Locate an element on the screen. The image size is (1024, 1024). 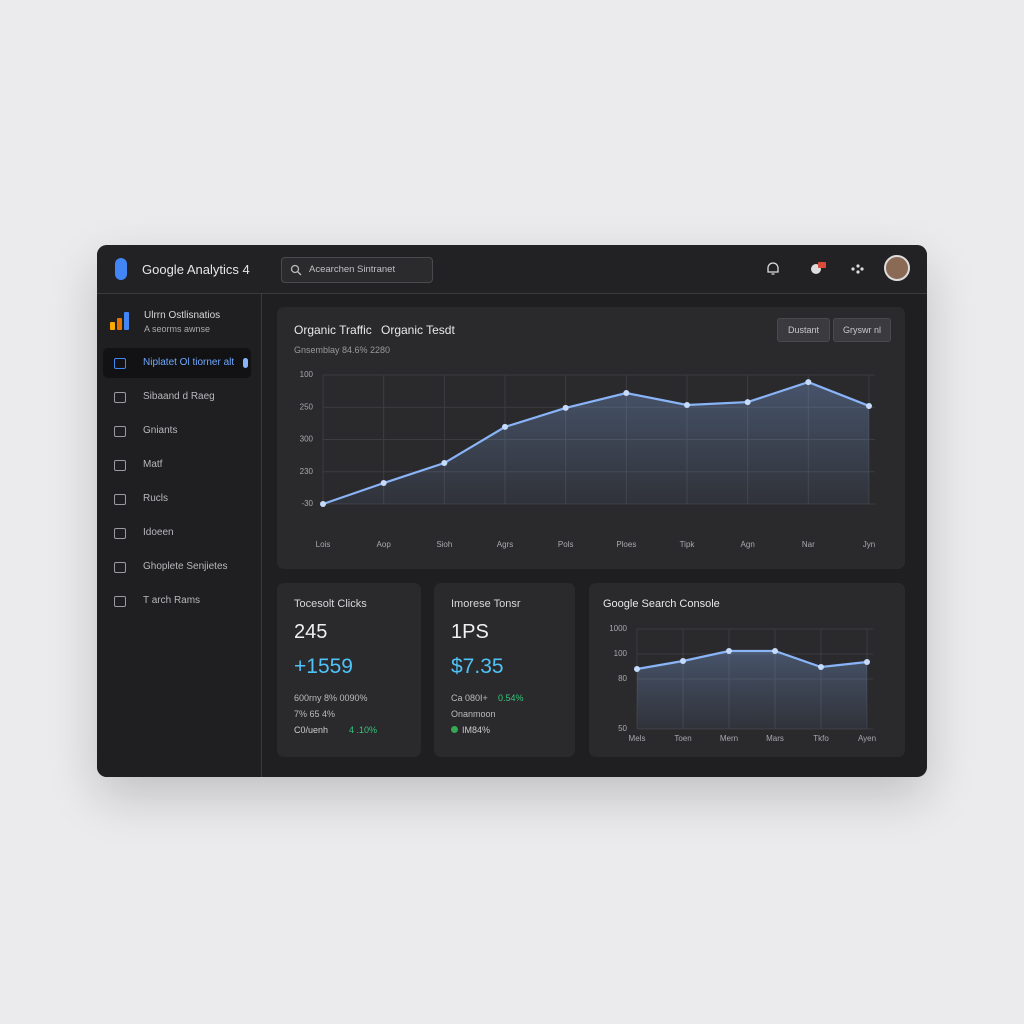
search-icon is located at coordinates (296, 270).